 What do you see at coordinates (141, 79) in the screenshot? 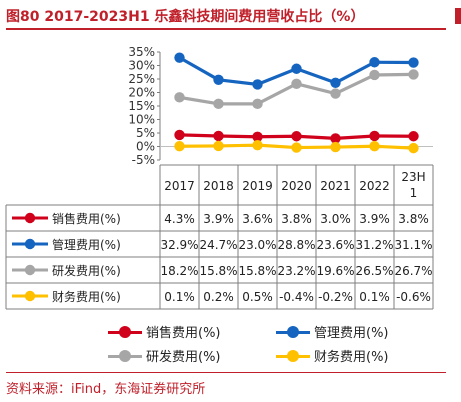
I see `y-tick-label: 25%` at bounding box center [141, 79].